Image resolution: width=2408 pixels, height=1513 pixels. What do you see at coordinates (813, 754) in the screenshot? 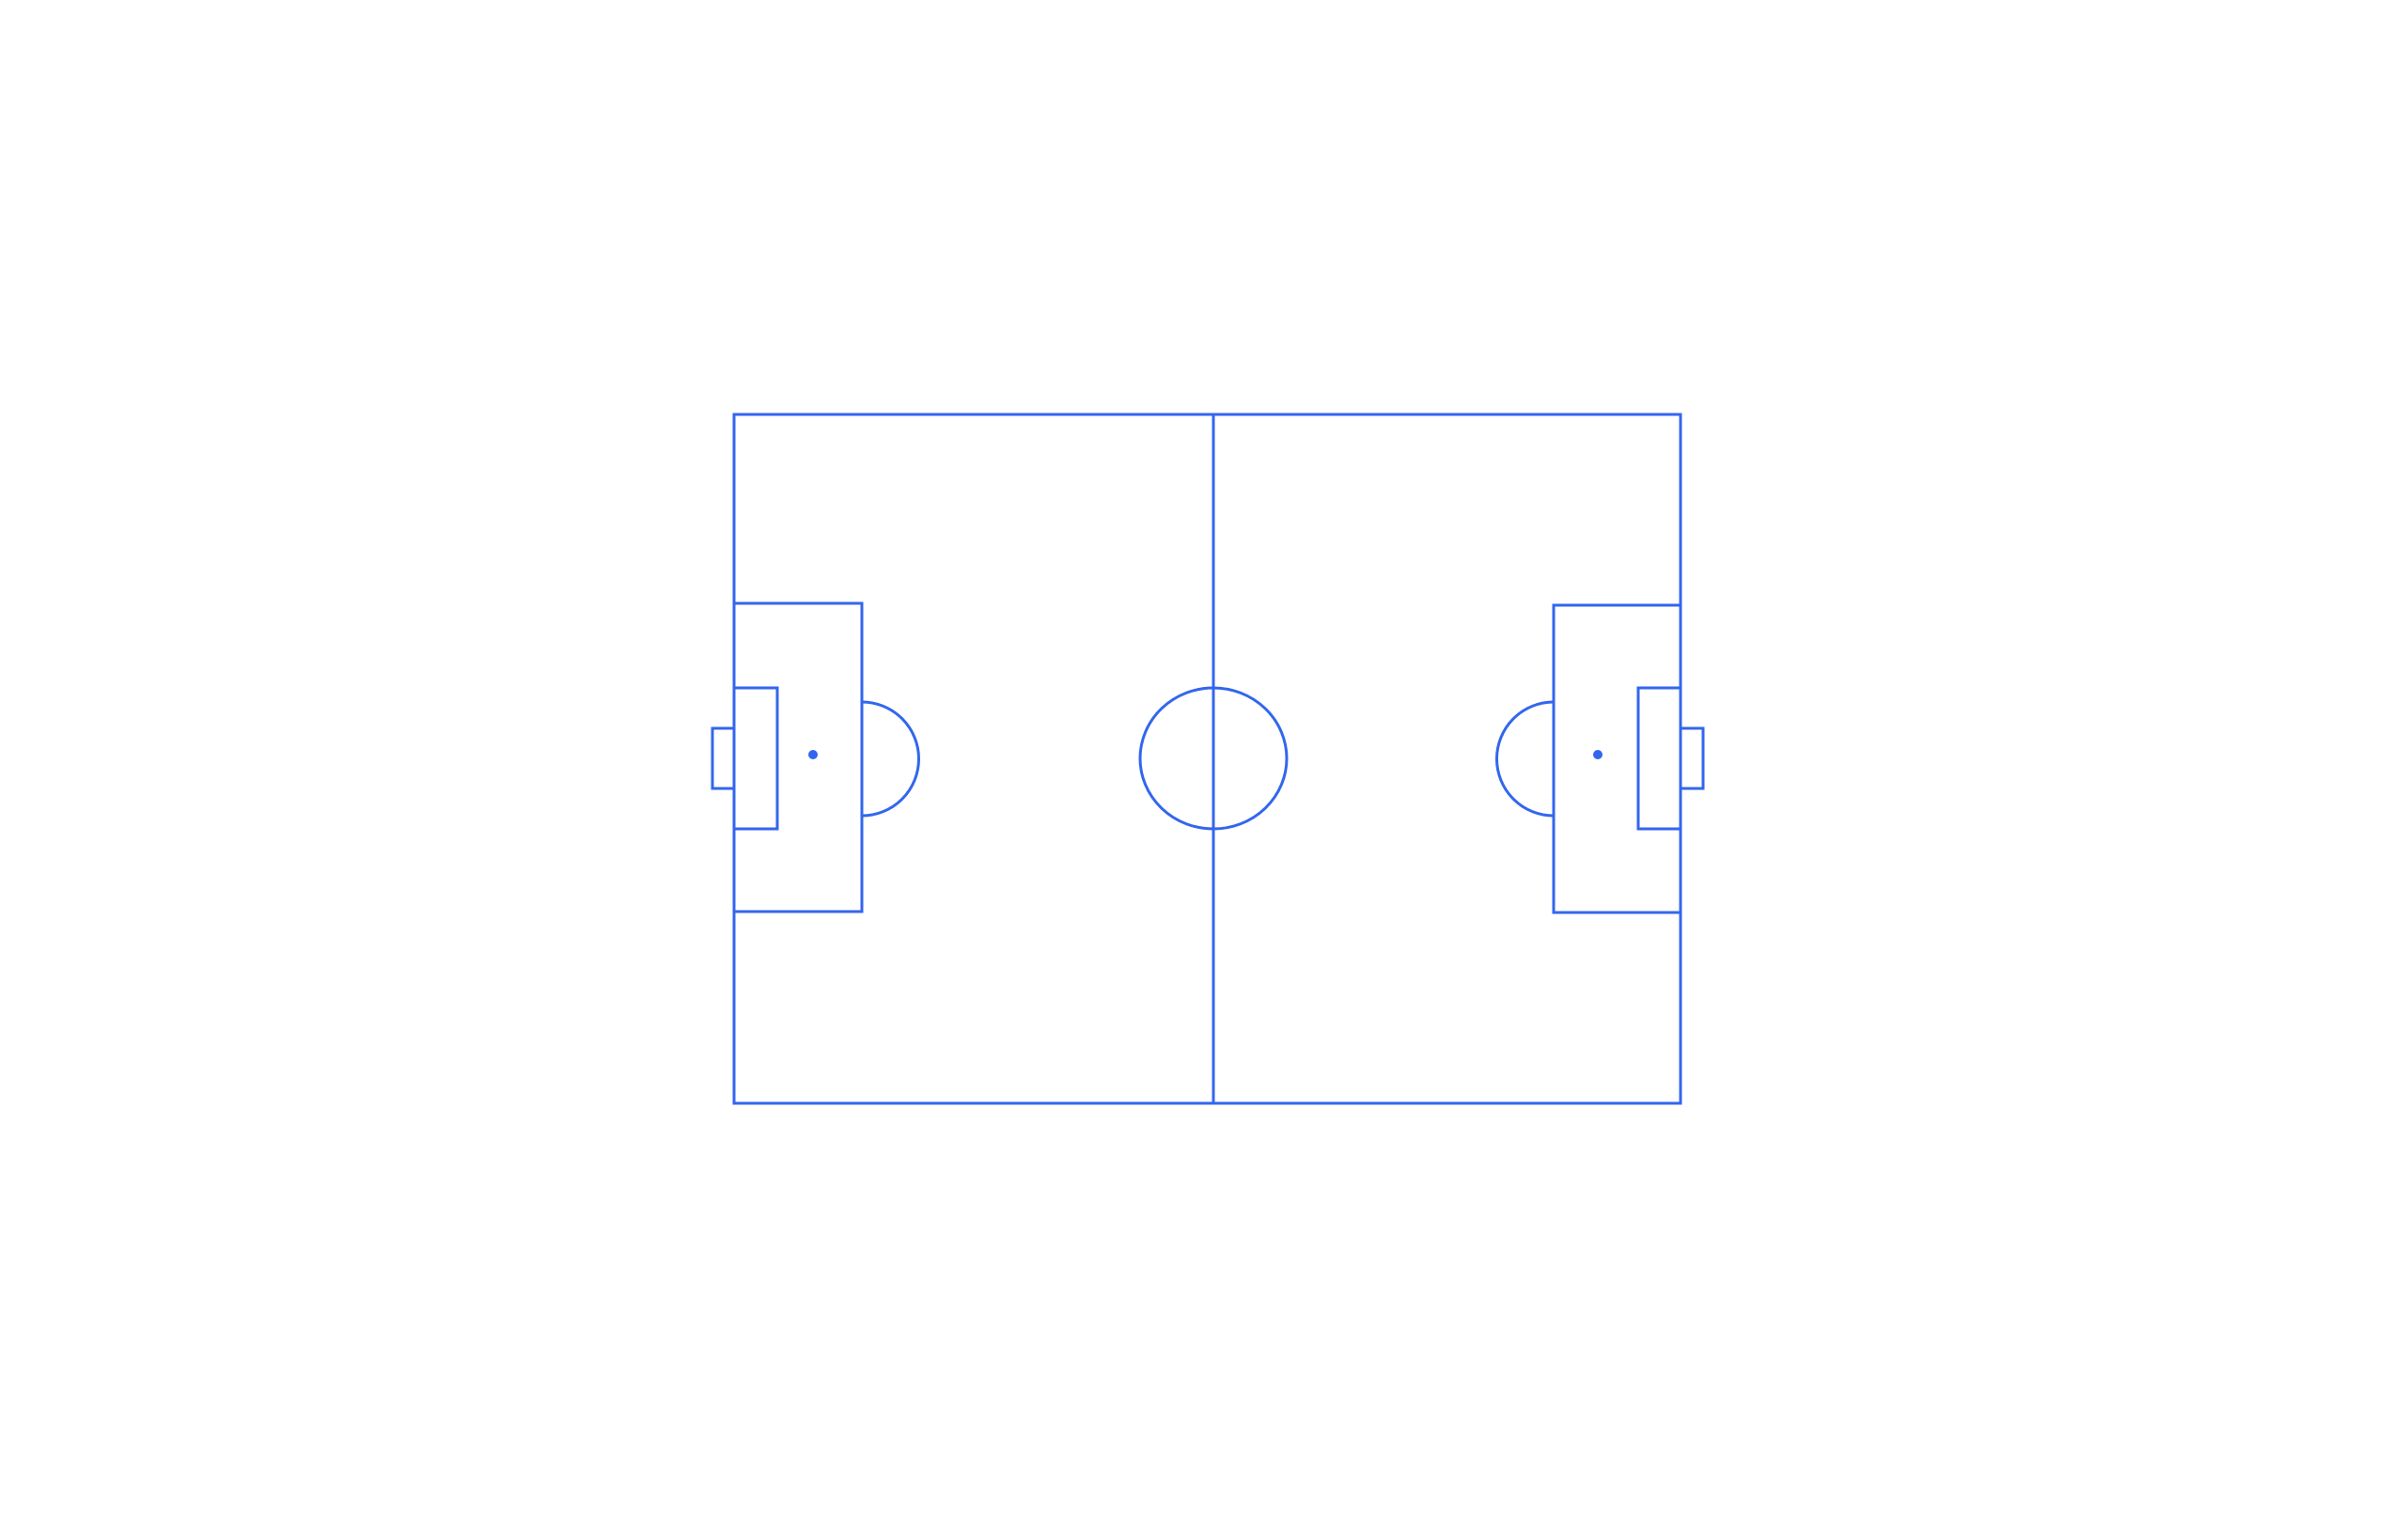
I see `left-penalty-spot` at bounding box center [813, 754].